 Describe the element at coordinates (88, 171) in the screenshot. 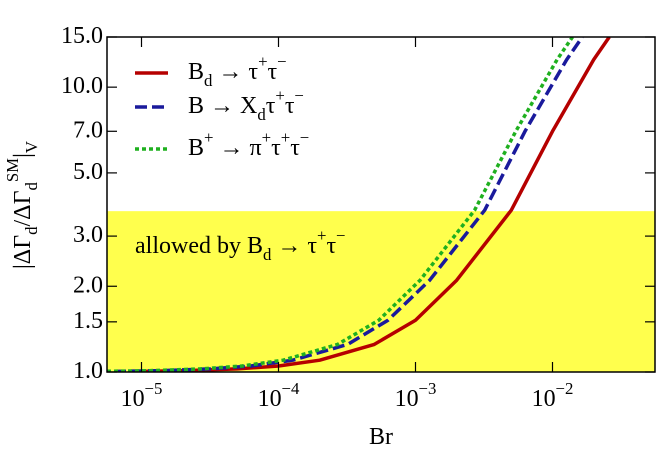

I see `y-tick-label: 5.0` at that location.